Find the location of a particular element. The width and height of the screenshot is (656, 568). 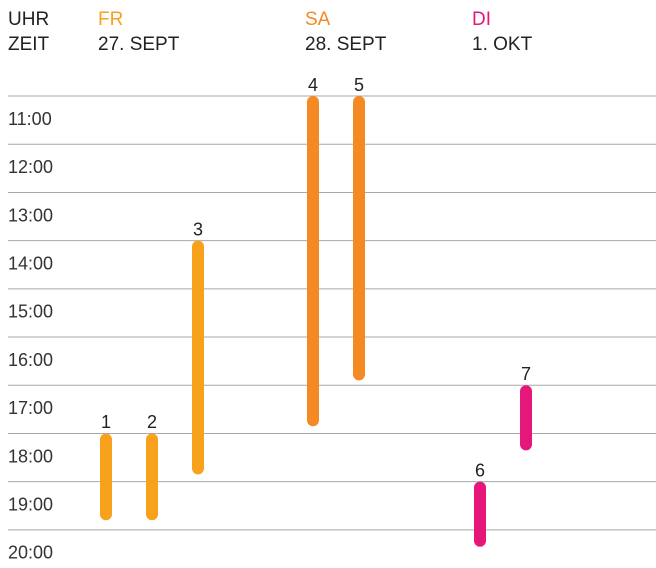

event-label: 3 is located at coordinates (198, 229).